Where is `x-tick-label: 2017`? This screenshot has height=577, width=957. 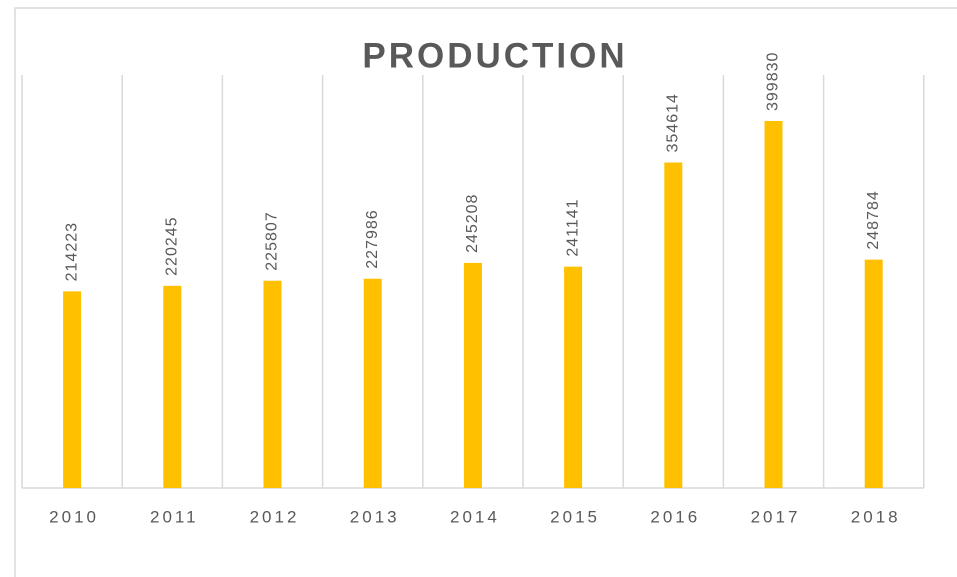 x-tick-label: 2017 is located at coordinates (776, 516).